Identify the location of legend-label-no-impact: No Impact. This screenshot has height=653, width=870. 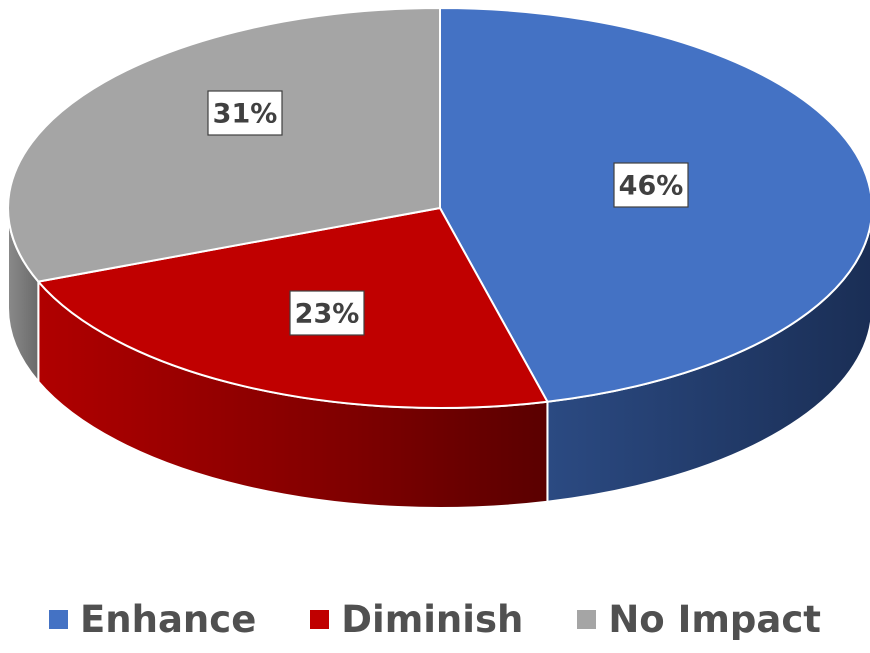
(714, 619).